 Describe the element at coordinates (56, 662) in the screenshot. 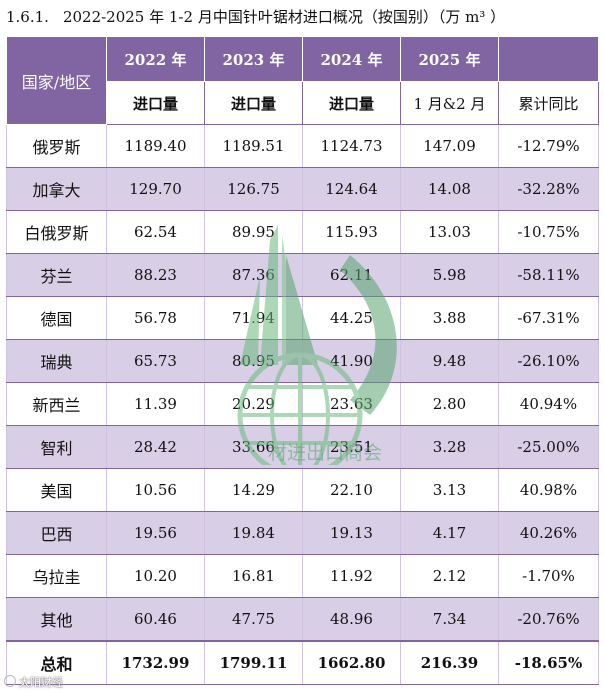

I see `total-label-cell: 总和` at that location.